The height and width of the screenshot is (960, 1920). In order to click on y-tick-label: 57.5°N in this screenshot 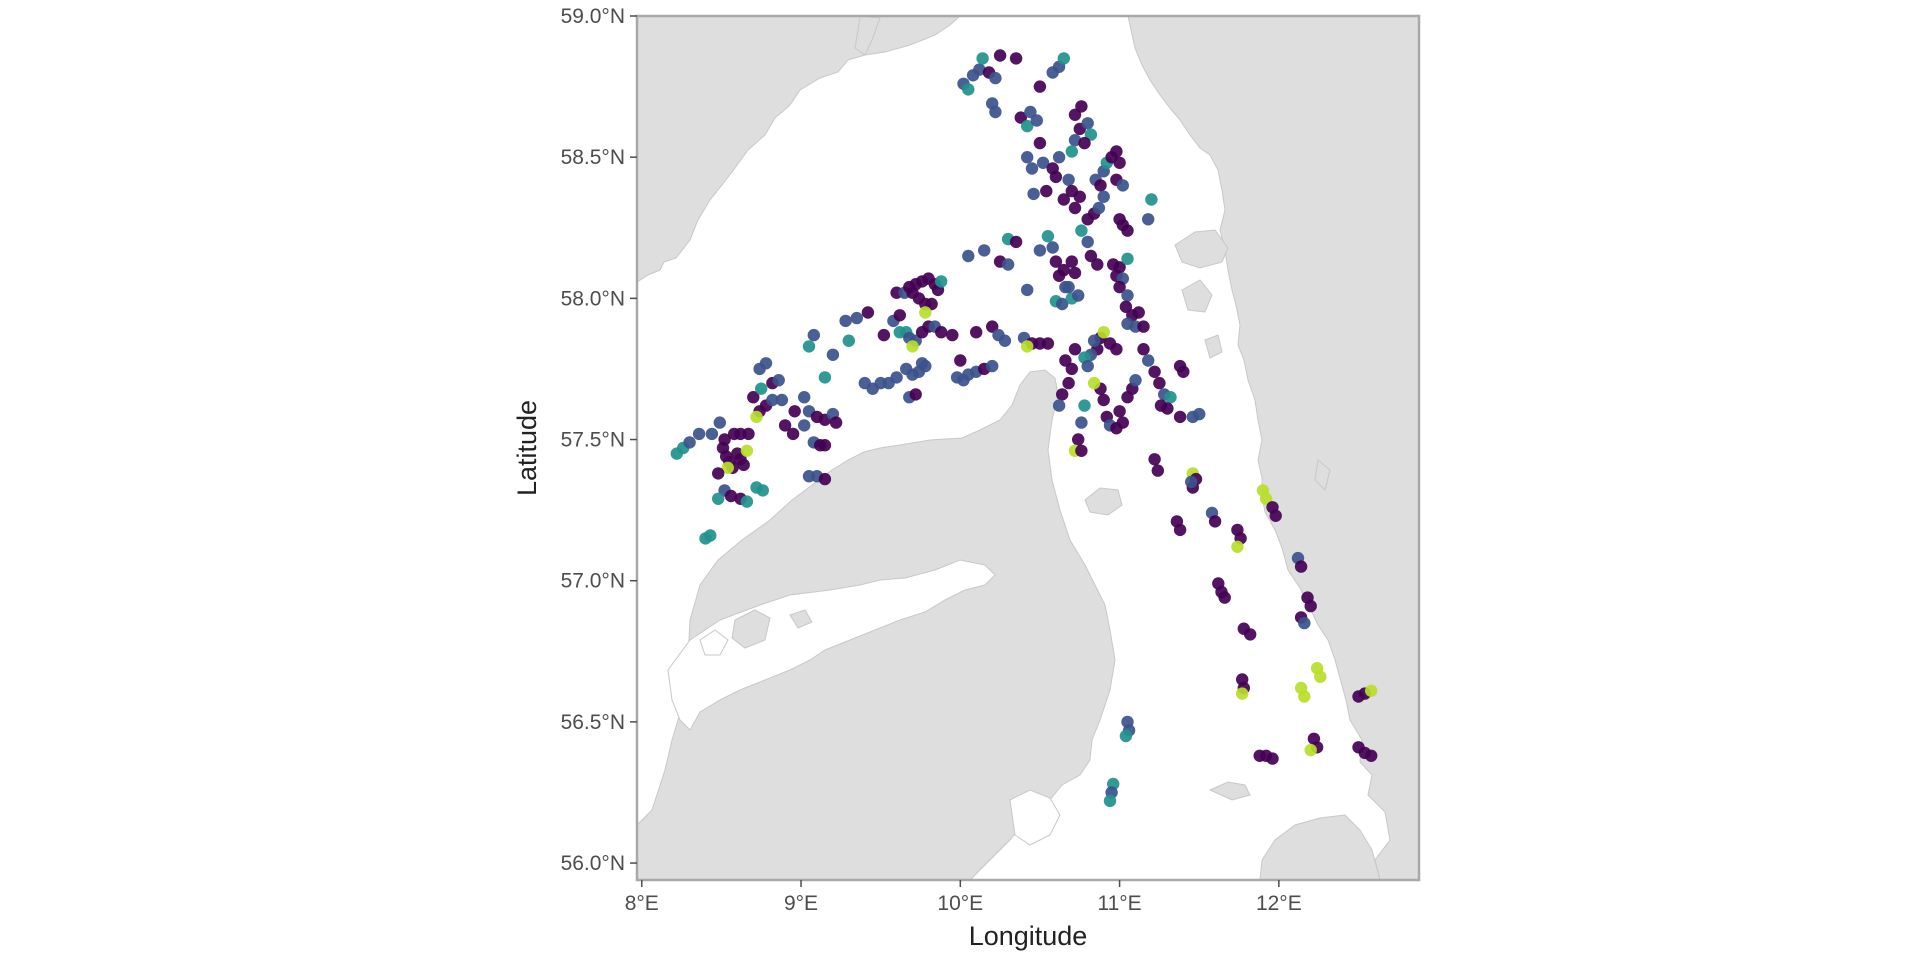, I will do `click(593, 440)`.